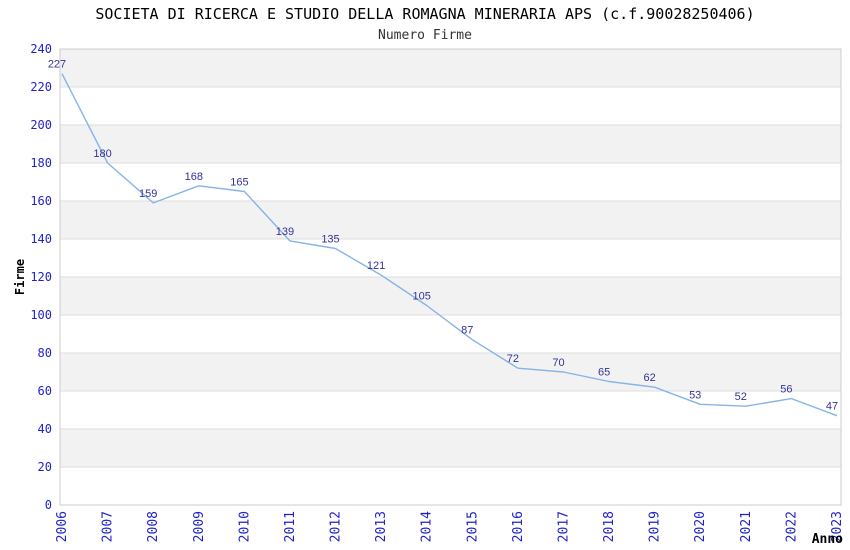 This screenshot has width=850, height=550. What do you see at coordinates (45, 429) in the screenshot?
I see `y-tick-label: 40` at bounding box center [45, 429].